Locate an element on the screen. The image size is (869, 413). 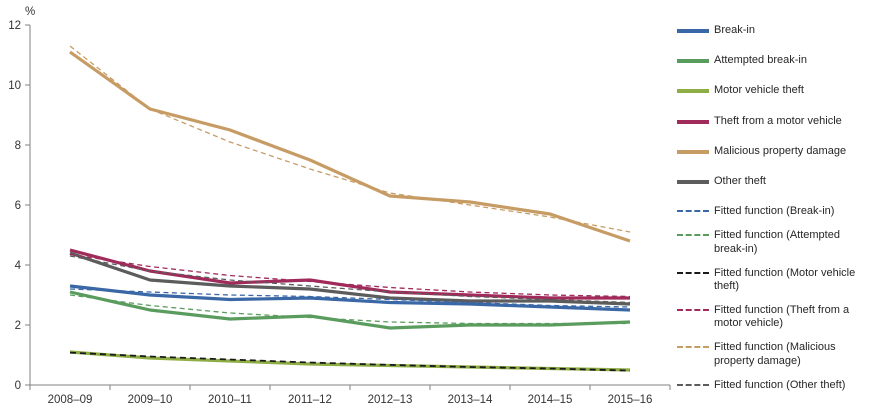
y-axis-tick-label: 4 is located at coordinates (18, 266).